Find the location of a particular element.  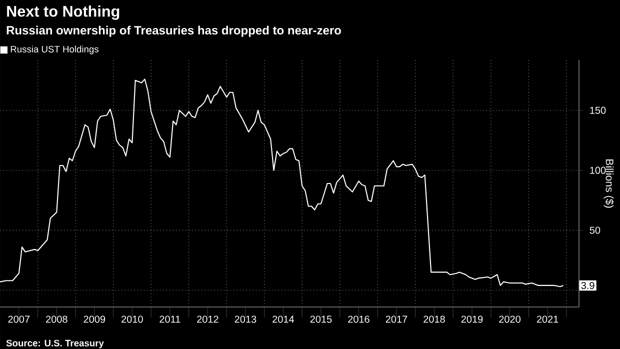

x-tick-label: 2007 is located at coordinates (19, 319).